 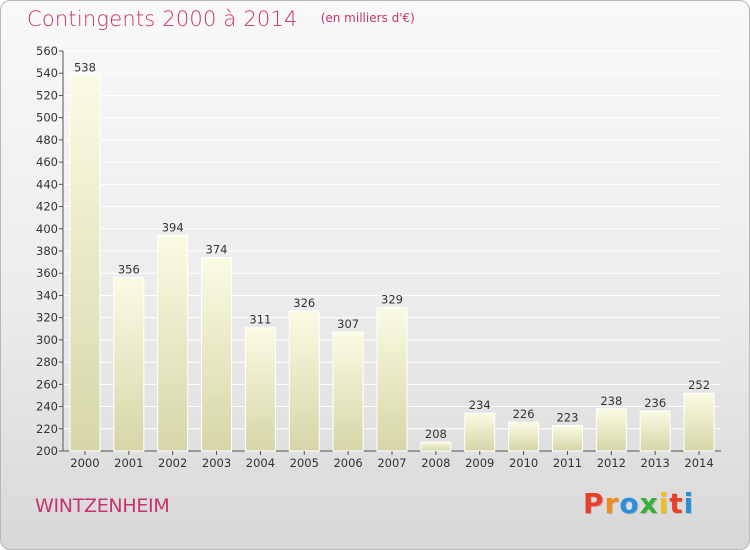 What do you see at coordinates (173, 227) in the screenshot?
I see `data-label-2002: 394` at bounding box center [173, 227].